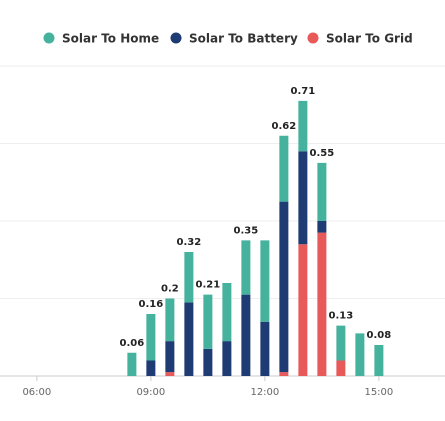  What do you see at coordinates (110, 39) in the screenshot?
I see `legend-label: Solar To Home` at bounding box center [110, 39].